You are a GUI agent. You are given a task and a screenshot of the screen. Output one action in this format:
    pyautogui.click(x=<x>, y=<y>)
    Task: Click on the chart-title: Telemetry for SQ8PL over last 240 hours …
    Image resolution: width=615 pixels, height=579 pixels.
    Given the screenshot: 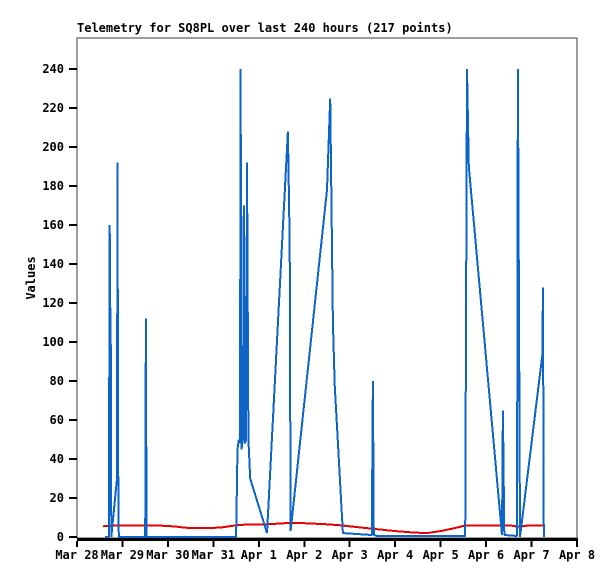 What is the action you would take?
    pyautogui.click(x=265, y=28)
    